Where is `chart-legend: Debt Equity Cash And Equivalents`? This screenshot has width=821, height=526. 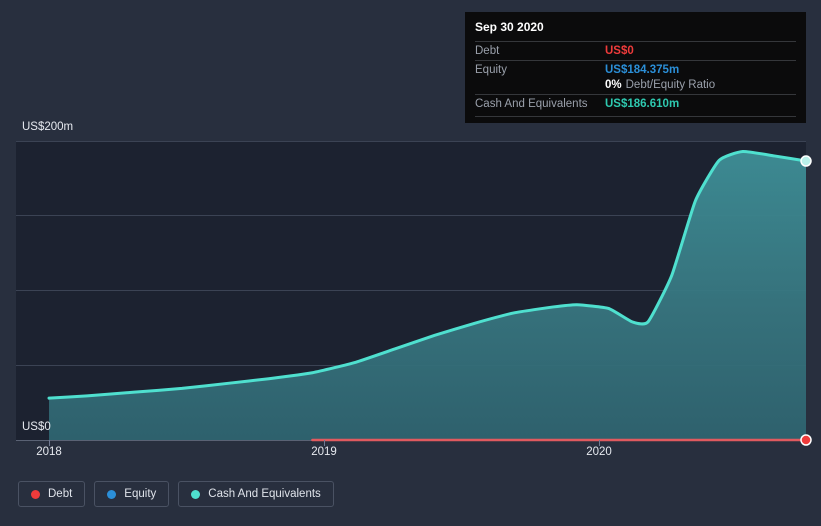
chart-legend: Debt Equity Cash And Equivalents is located at coordinates (176, 494).